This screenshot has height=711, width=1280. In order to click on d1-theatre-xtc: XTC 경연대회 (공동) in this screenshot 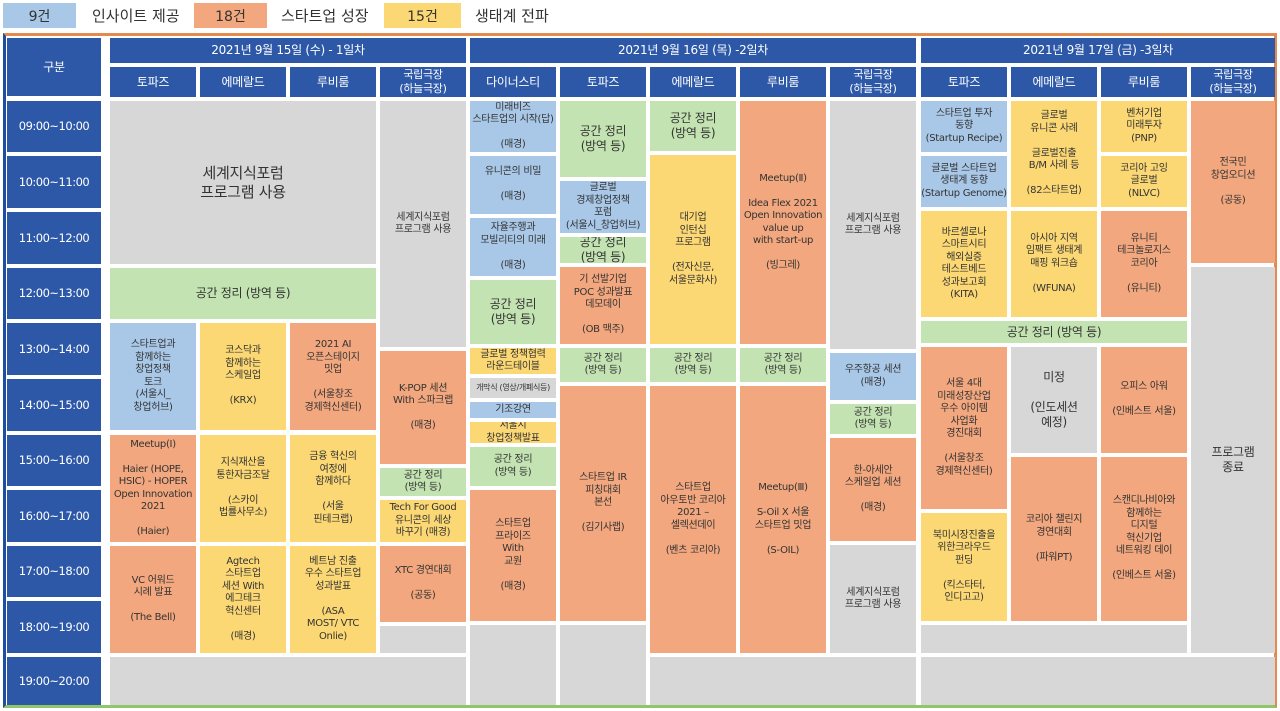, I will do `click(423, 584)`.